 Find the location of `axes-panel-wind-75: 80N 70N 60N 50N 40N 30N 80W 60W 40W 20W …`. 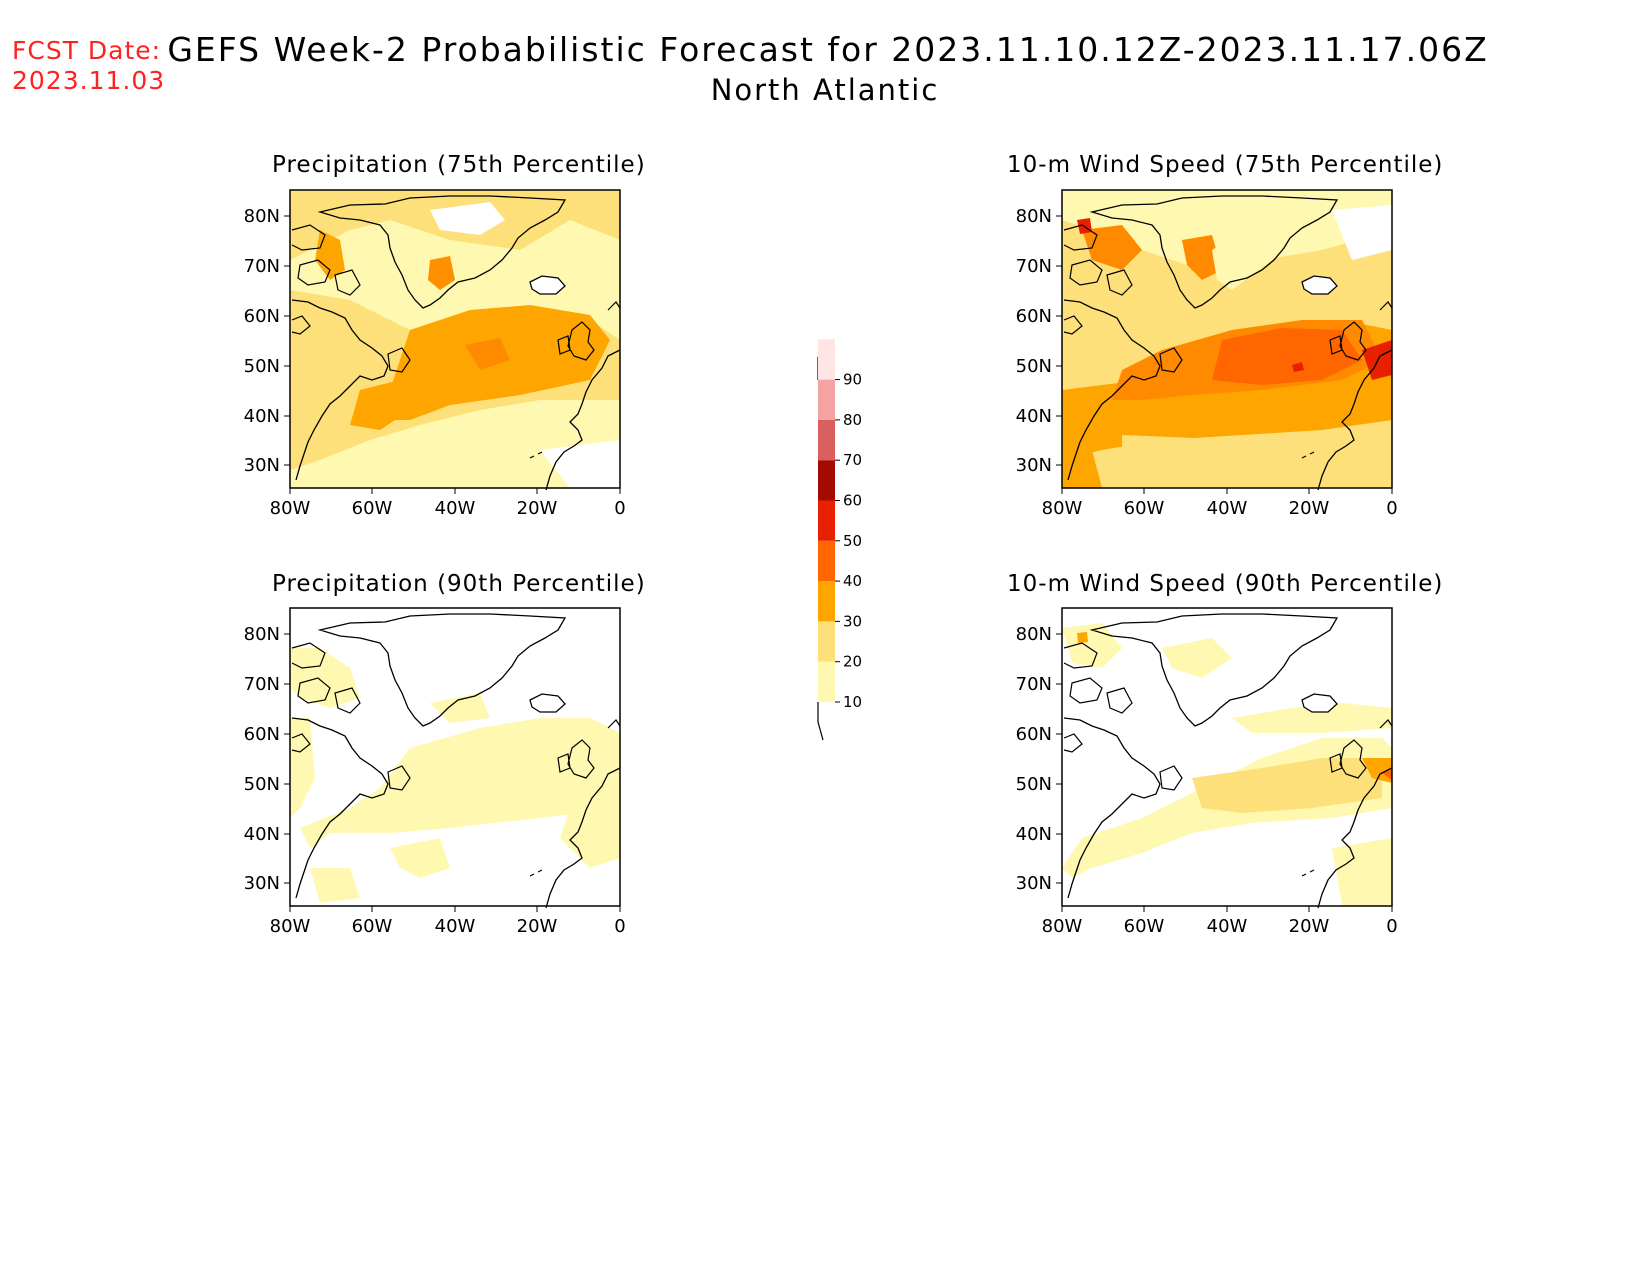

axes-panel-wind-75: 80N 70N 60N 50N 40N 30N 80W 60W 40W 20W … is located at coordinates (1207, 362).